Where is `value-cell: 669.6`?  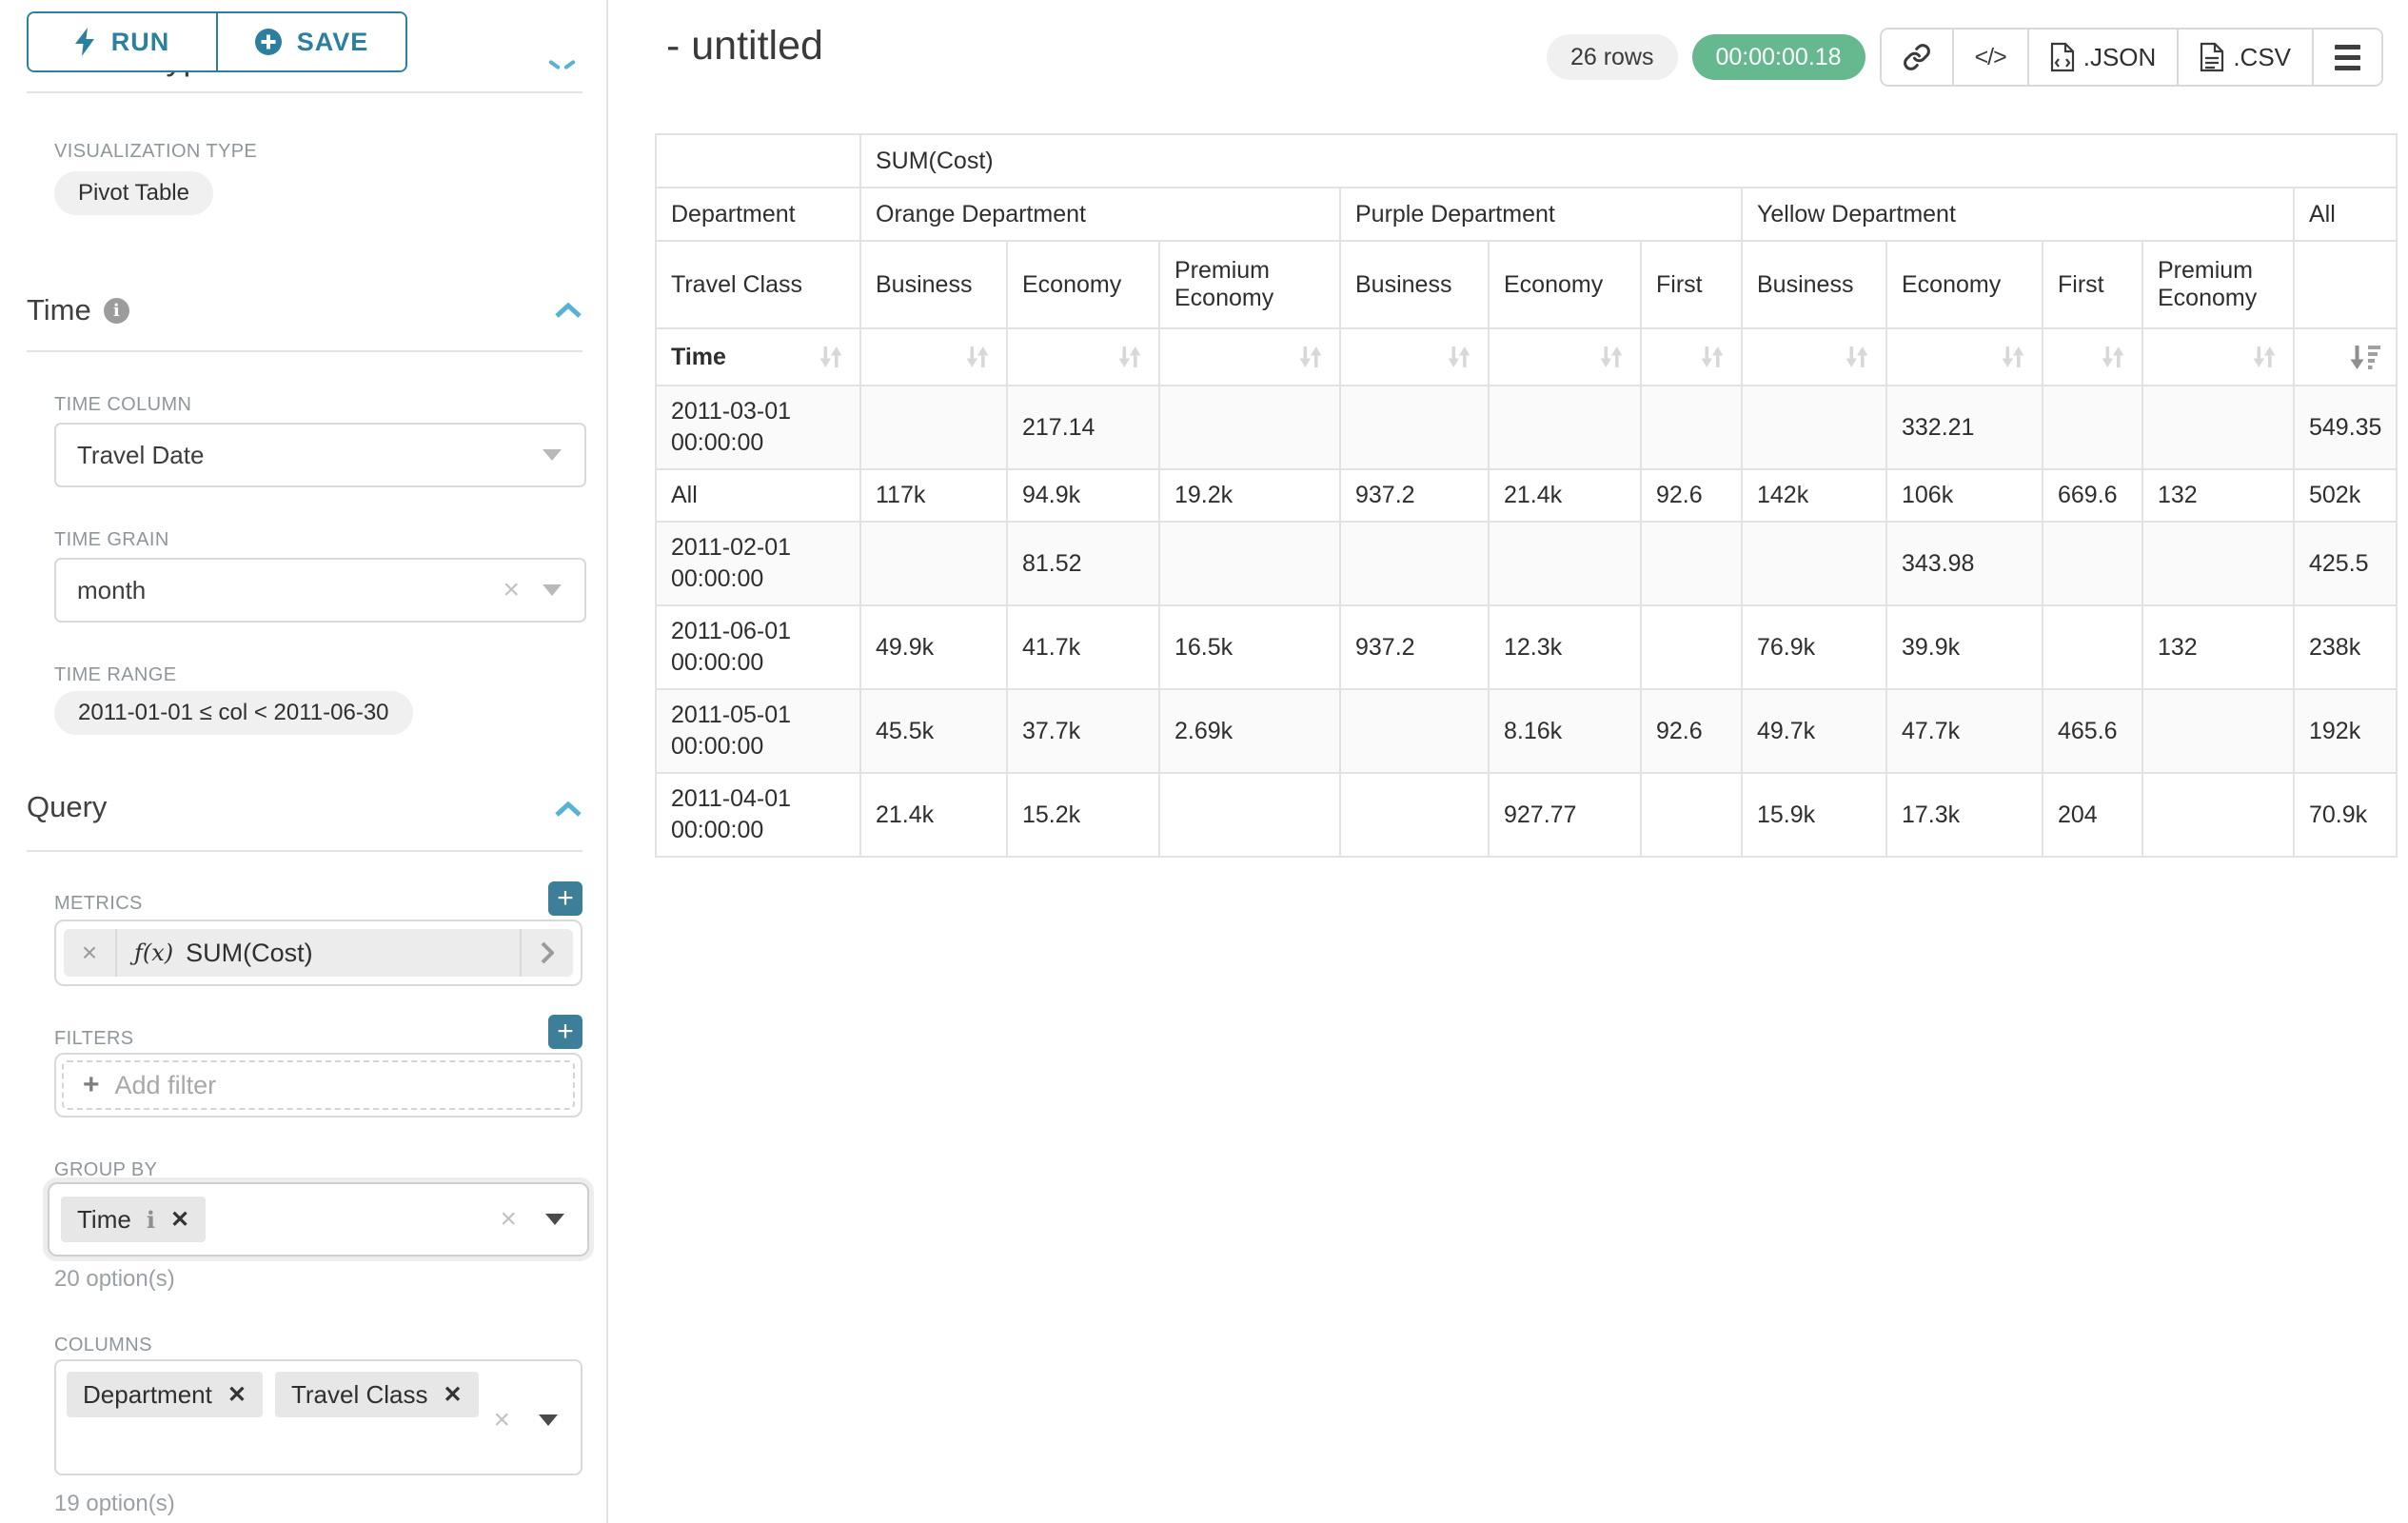
value-cell: 669.6 is located at coordinates (2092, 496).